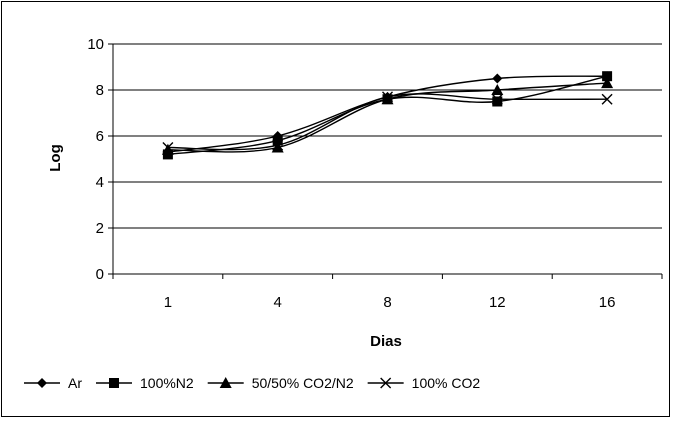  Describe the element at coordinates (95, 44) in the screenshot. I see `y-tick-label: 10` at that location.